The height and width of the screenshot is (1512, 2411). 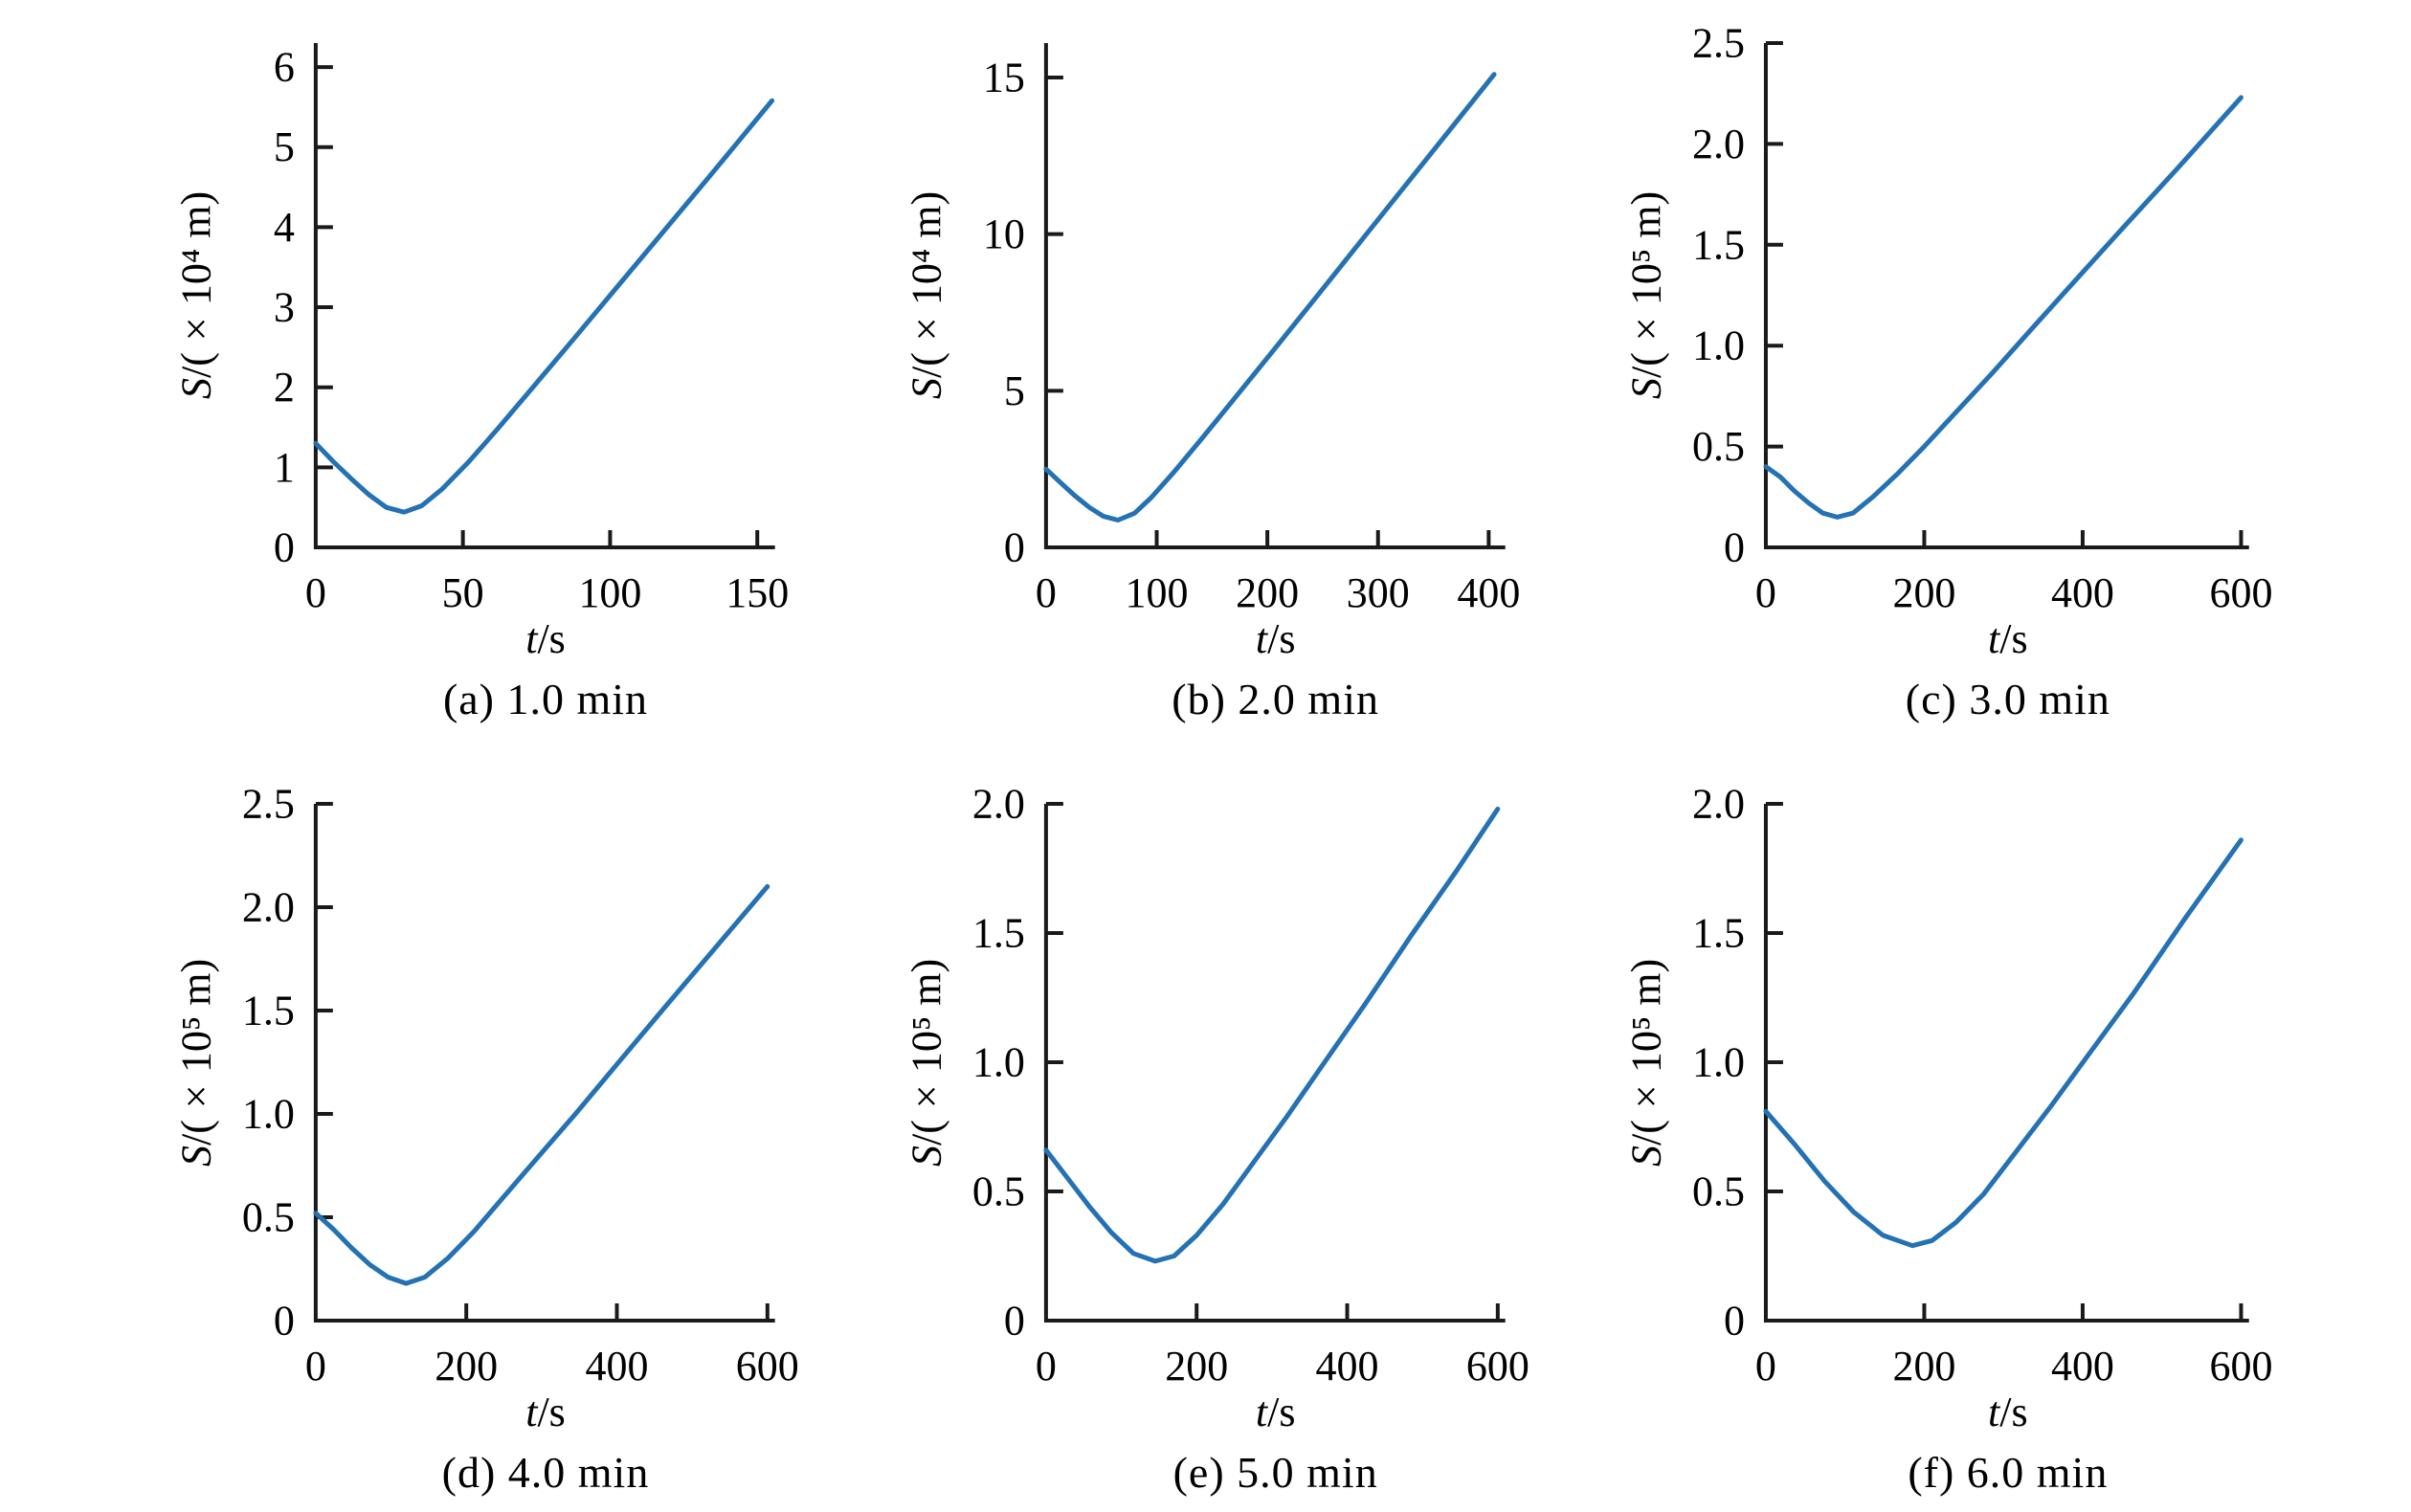 What do you see at coordinates (545, 699) in the screenshot?
I see `subplot-caption: (a) 1.0 min` at bounding box center [545, 699].